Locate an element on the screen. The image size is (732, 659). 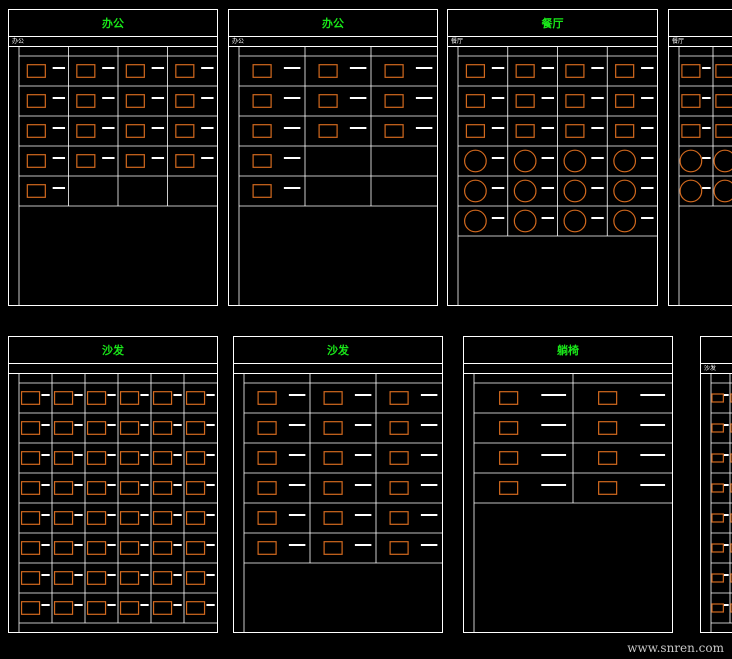
sheet-title: 餐厅 is located at coordinates (552, 23).